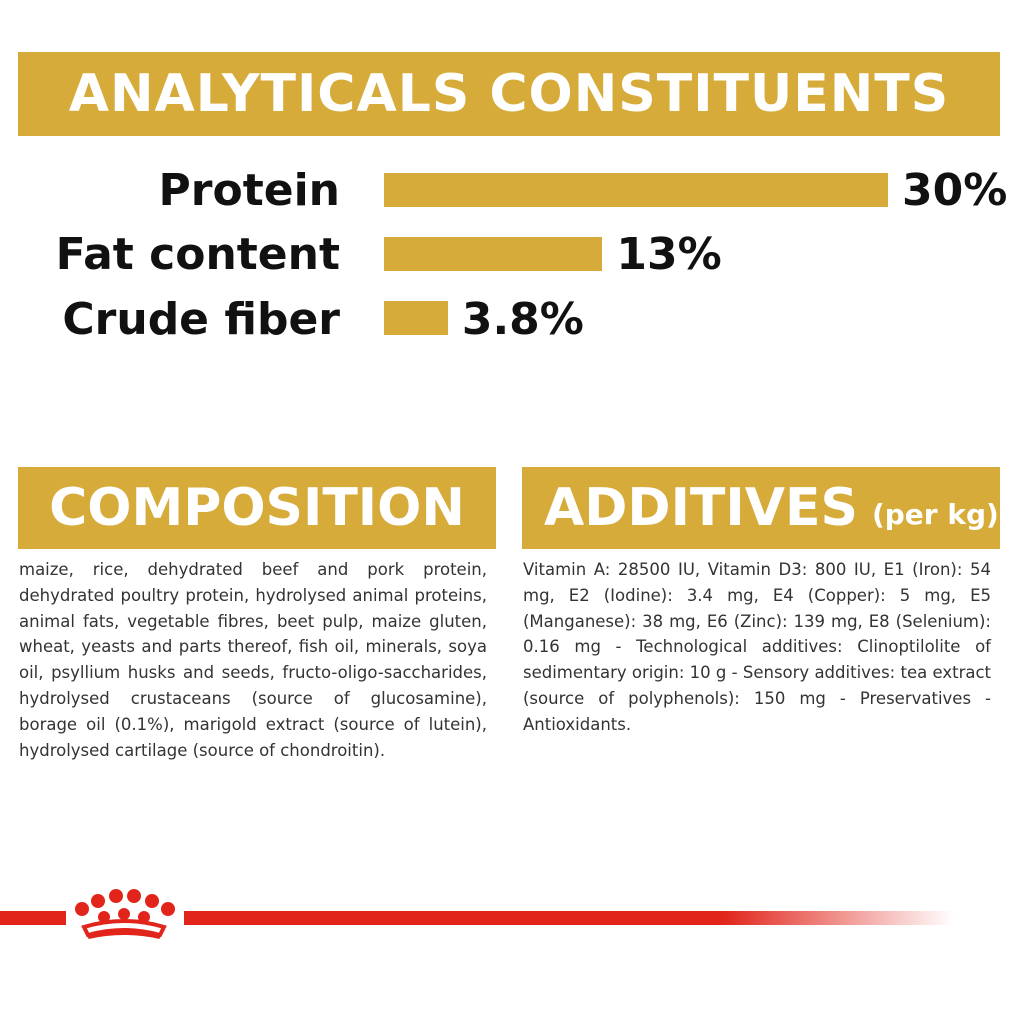  I want to click on crude-fiber-label: Crude fiber, so click(201, 319).